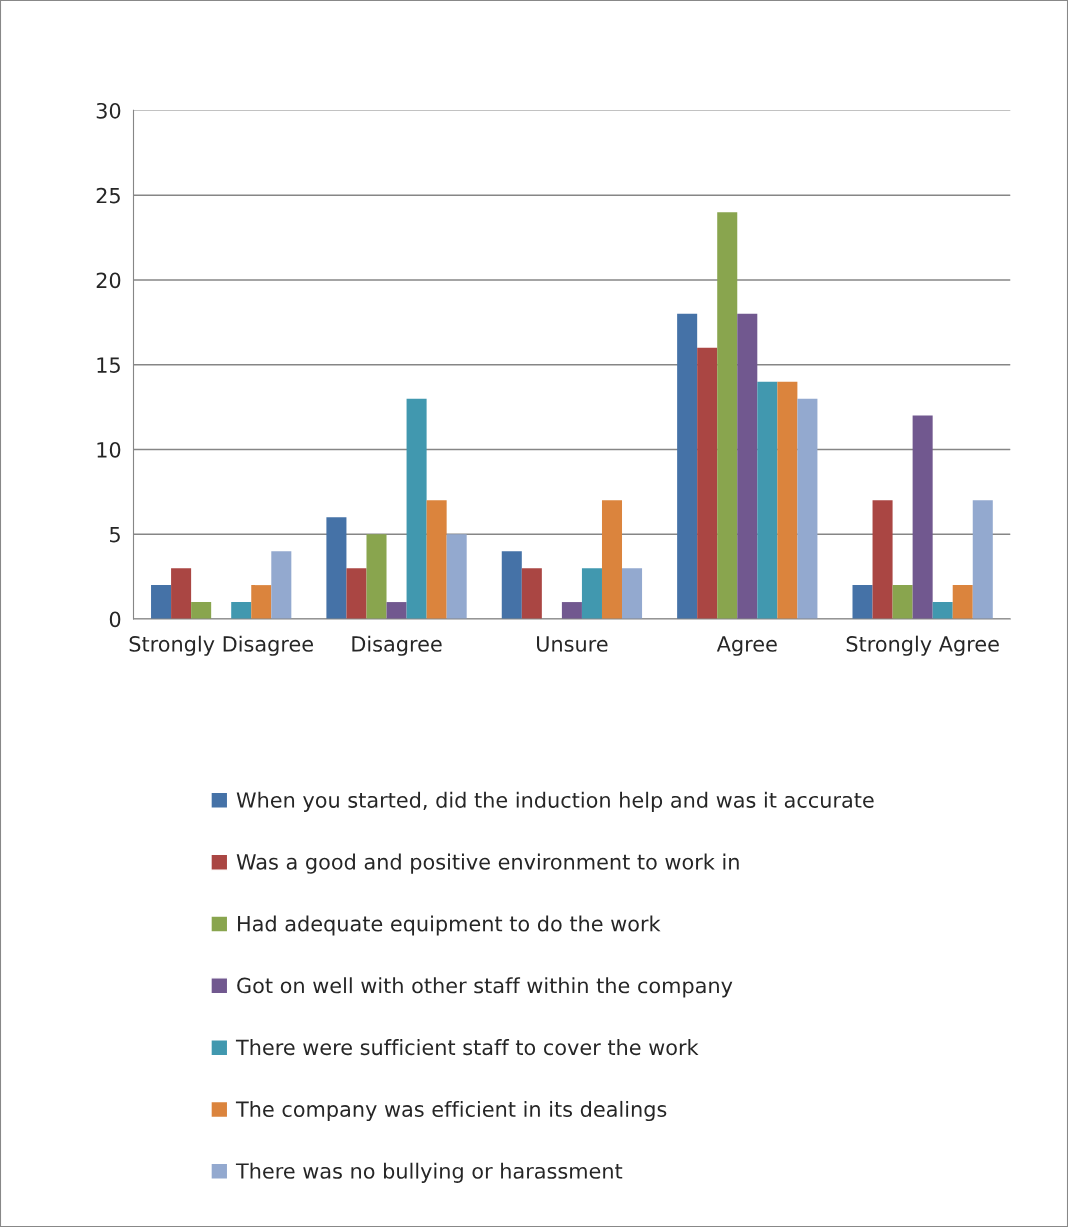 The image size is (1068, 1227). I want to click on legend-label: When you started, did the induction help and was it accurate, so click(555, 801).